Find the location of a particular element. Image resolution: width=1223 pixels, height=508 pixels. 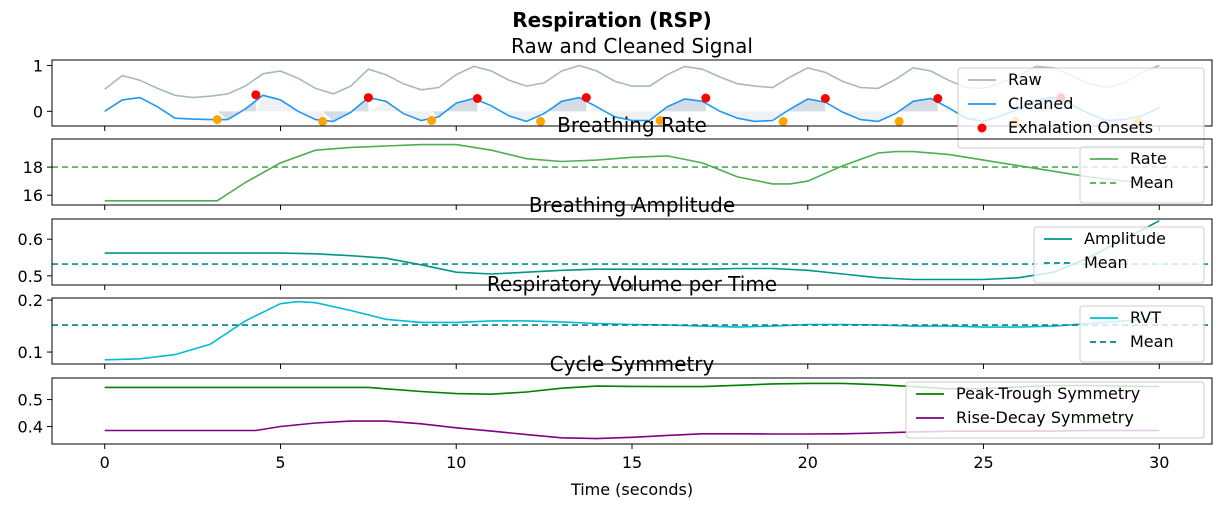

y-tick-label: 1 is located at coordinates (38, 66).